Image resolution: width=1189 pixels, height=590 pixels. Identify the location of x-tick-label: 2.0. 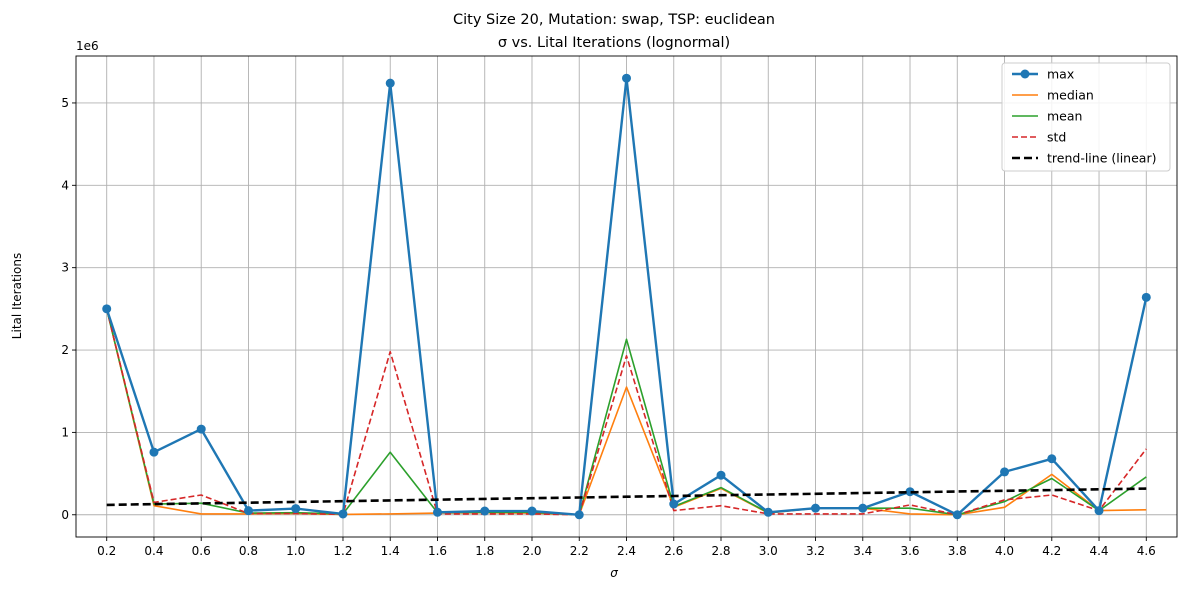
(531, 551).